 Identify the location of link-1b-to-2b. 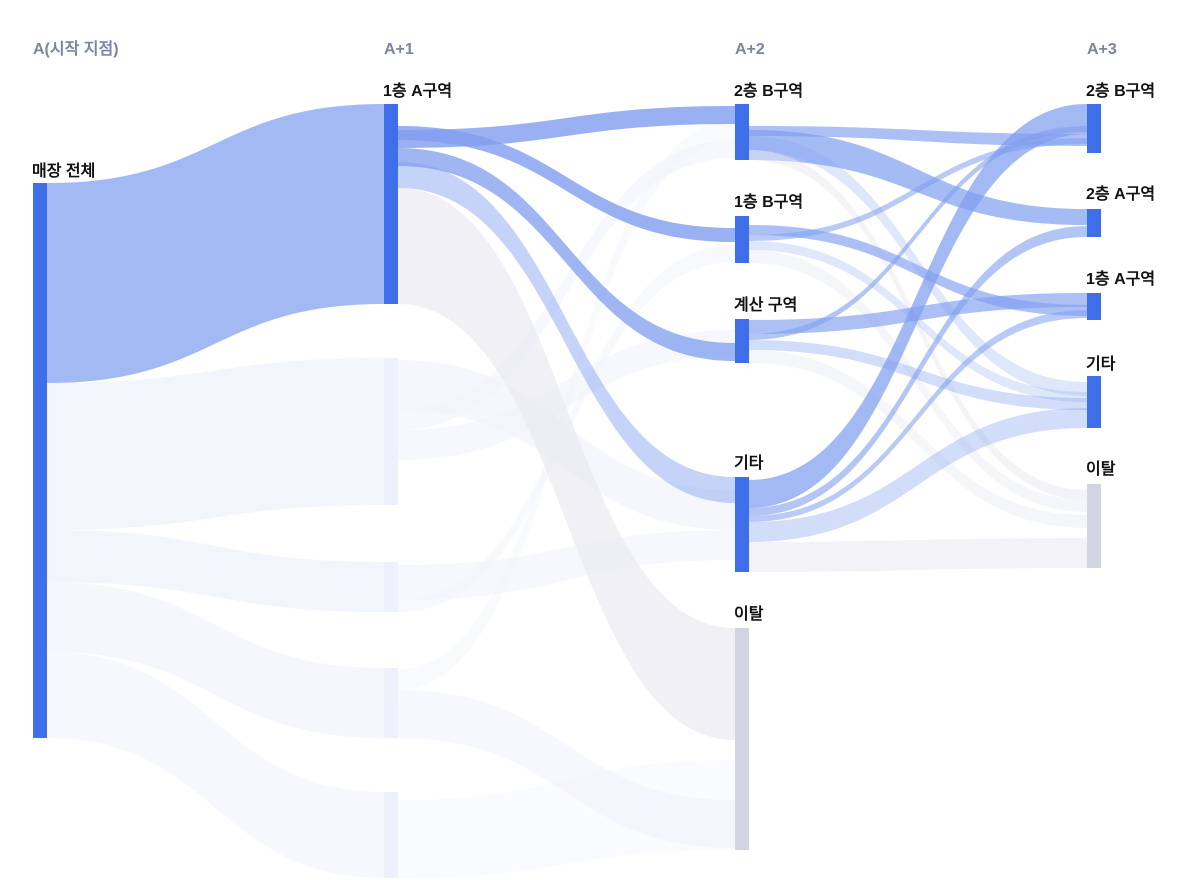
(918, 189).